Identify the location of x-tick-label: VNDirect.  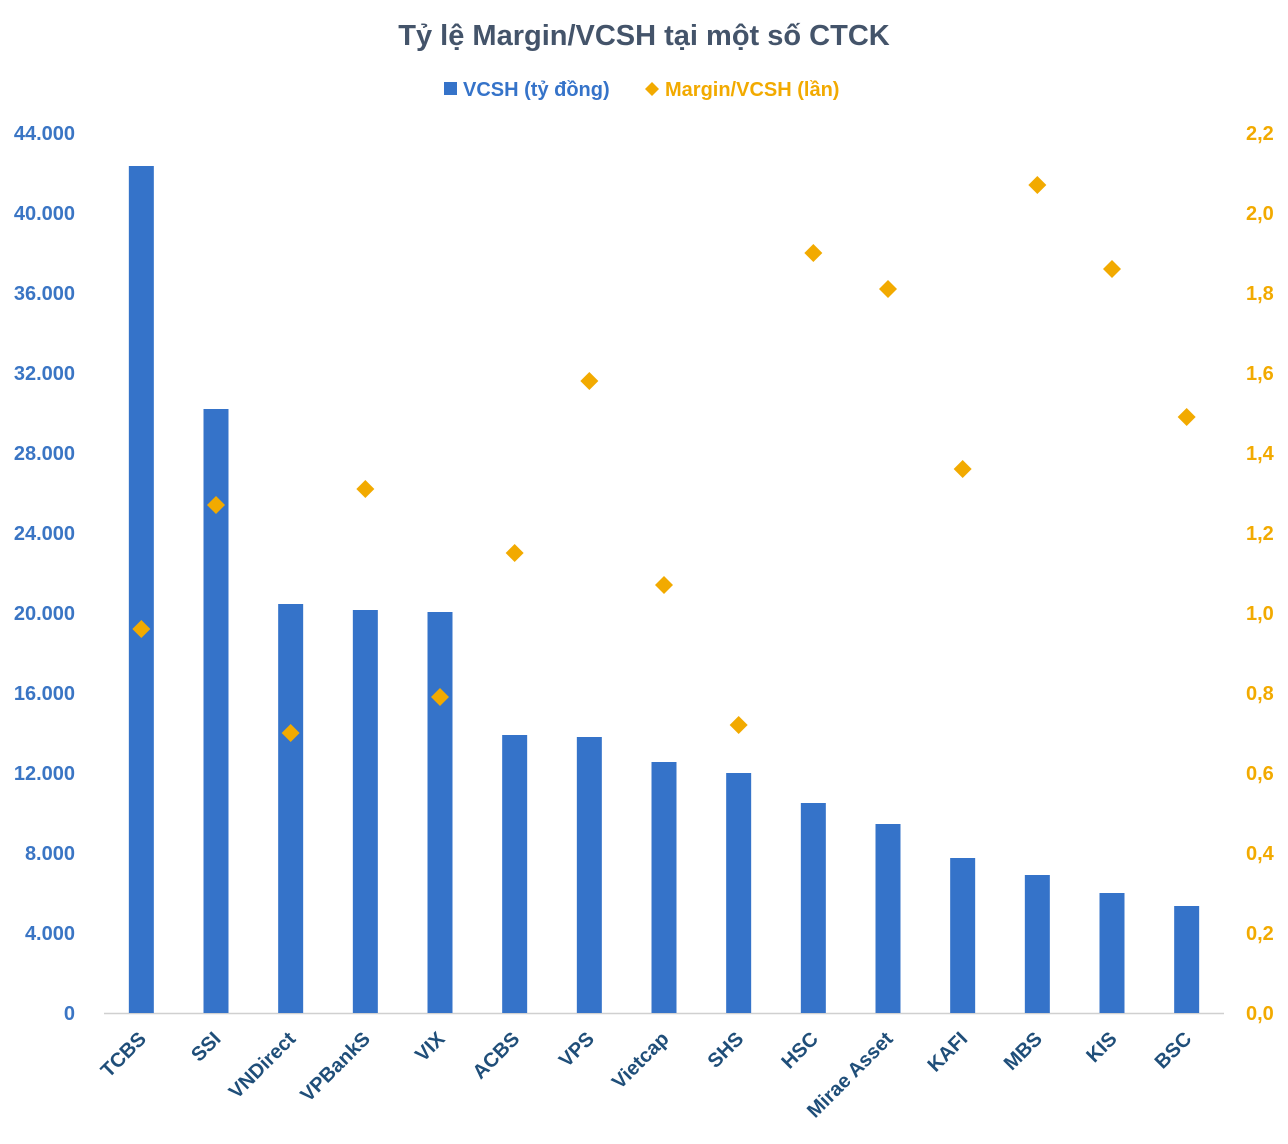
(263, 1066).